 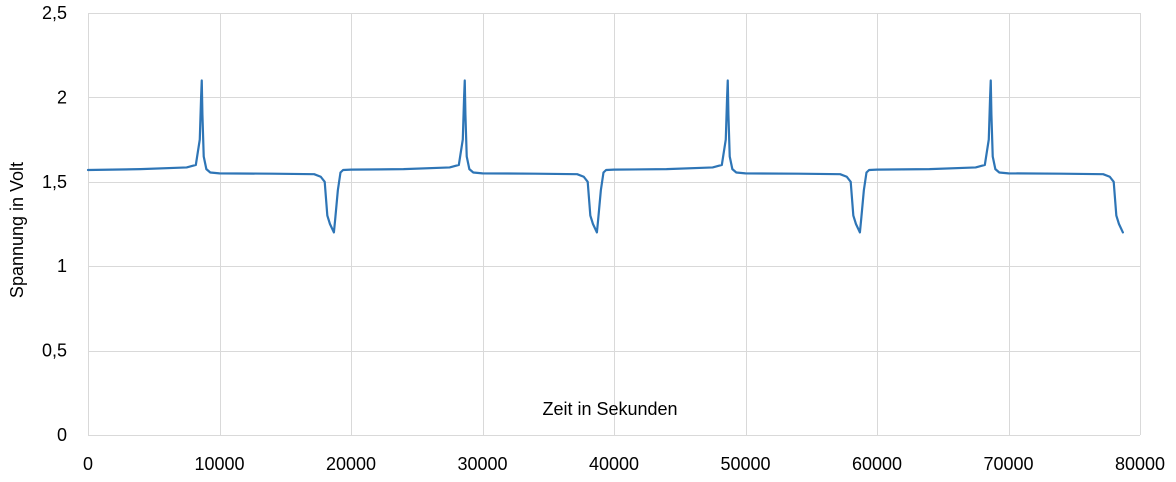 I want to click on x-tick-label: 10000, so click(x=219, y=464).